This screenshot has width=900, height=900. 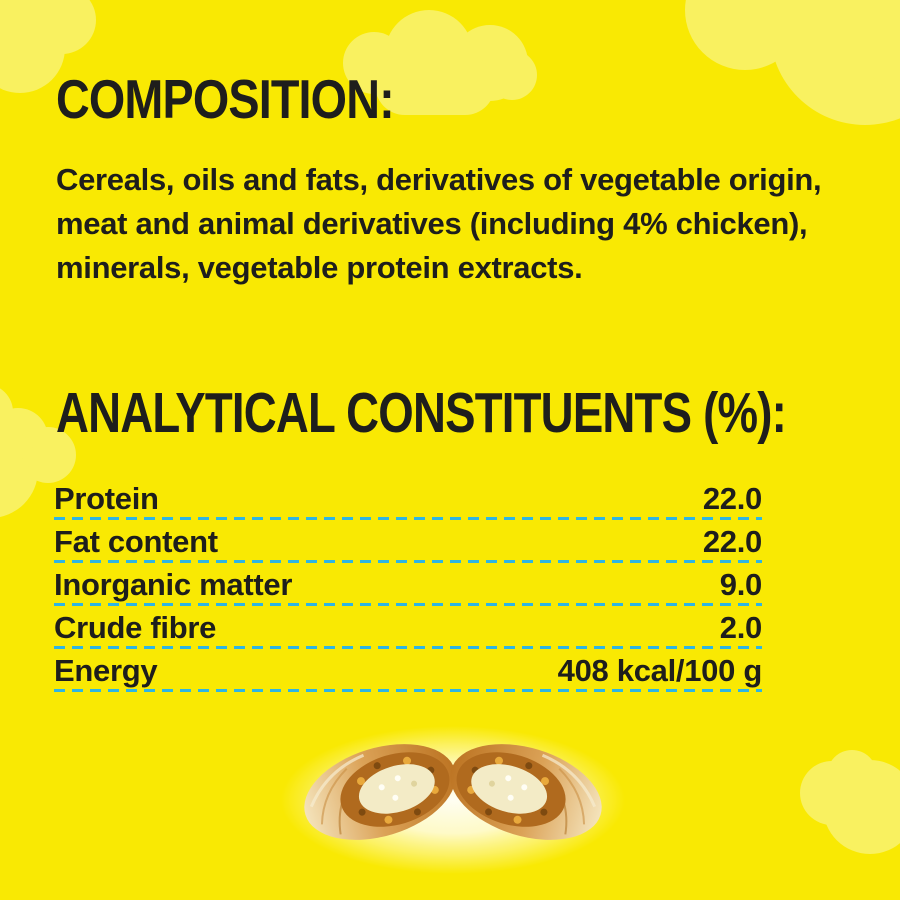 What do you see at coordinates (741, 627) in the screenshot?
I see `row-value: 2.0` at bounding box center [741, 627].